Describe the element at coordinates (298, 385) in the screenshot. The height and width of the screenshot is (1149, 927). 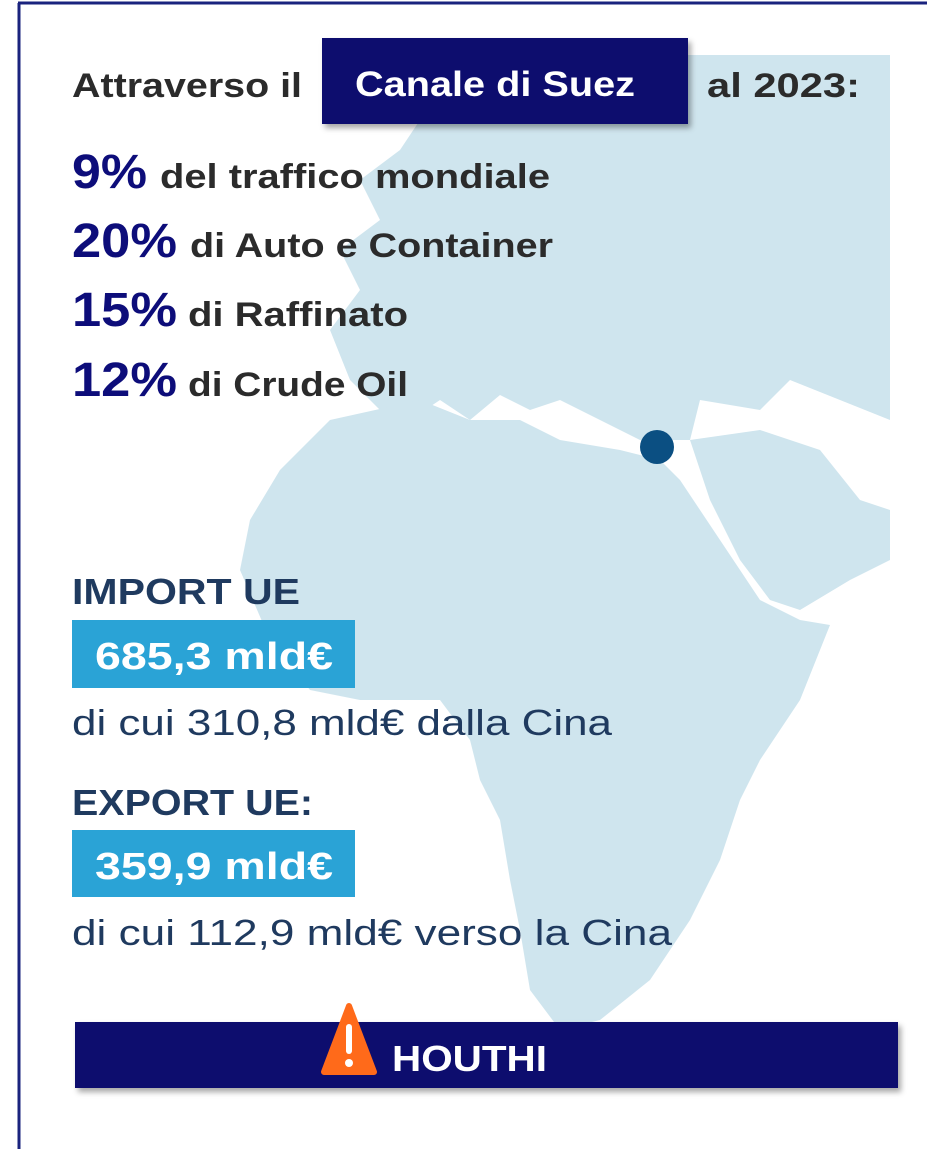
I see `stat-label: di Crude Oil` at that location.